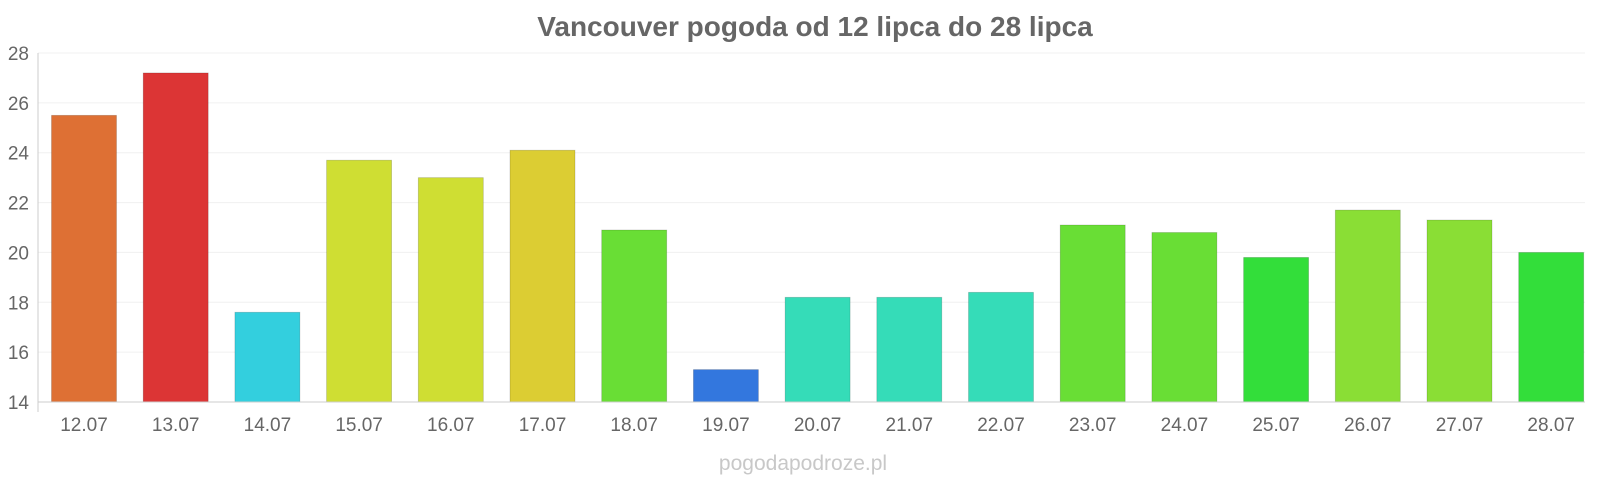 The height and width of the screenshot is (480, 1600). Describe the element at coordinates (634, 425) in the screenshot. I see `x-tick-label: 18.07` at that location.